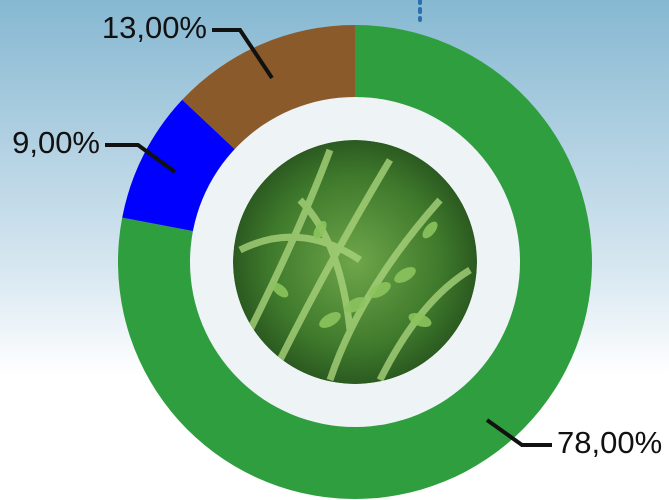  Describe the element at coordinates (609, 442) in the screenshot. I see `data-label: 78,00%` at that location.